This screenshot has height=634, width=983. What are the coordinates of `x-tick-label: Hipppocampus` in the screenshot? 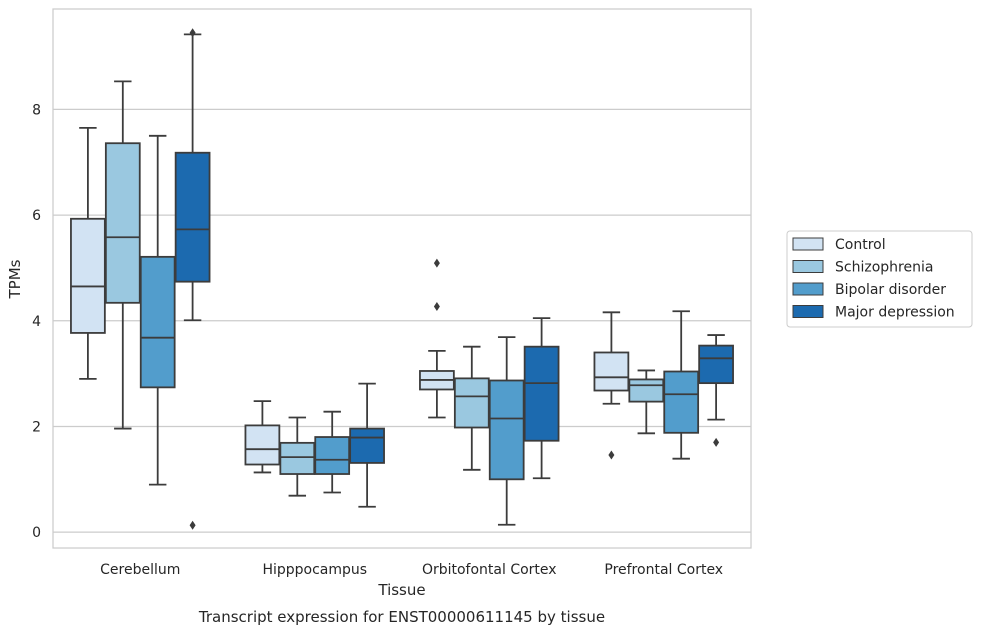 It's located at (314, 570).